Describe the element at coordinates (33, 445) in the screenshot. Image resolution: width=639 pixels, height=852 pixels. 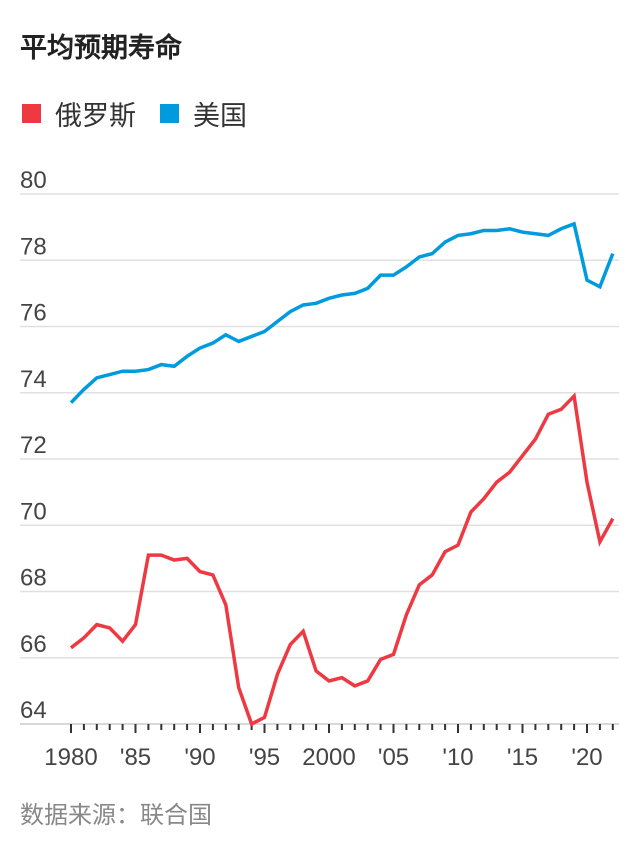
I see `y-tick-label: 72` at that location.